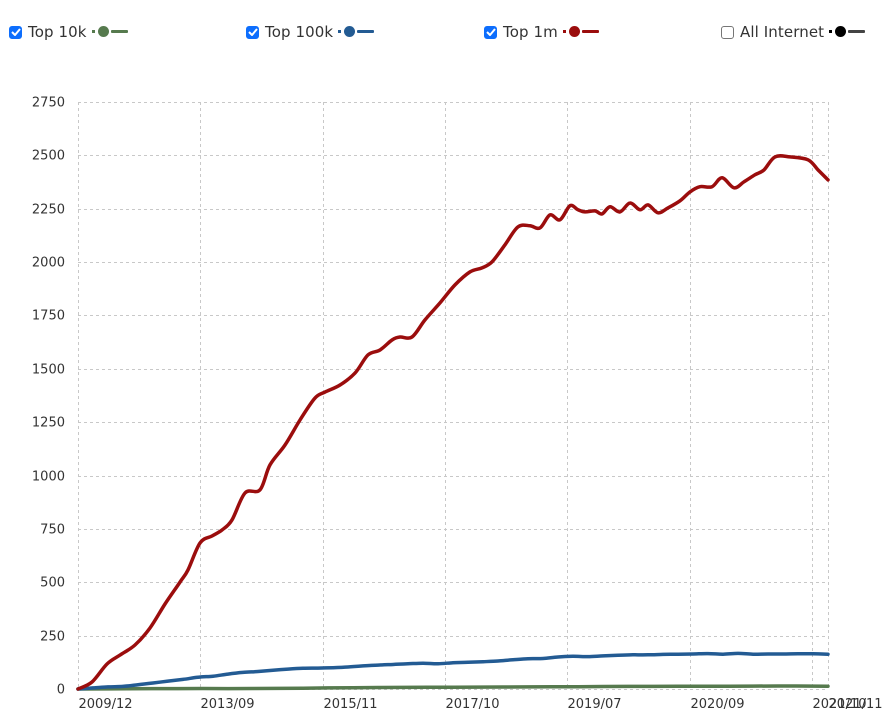  What do you see at coordinates (856, 704) in the screenshot?
I see `x-tick-label: 2021/11` at bounding box center [856, 704].